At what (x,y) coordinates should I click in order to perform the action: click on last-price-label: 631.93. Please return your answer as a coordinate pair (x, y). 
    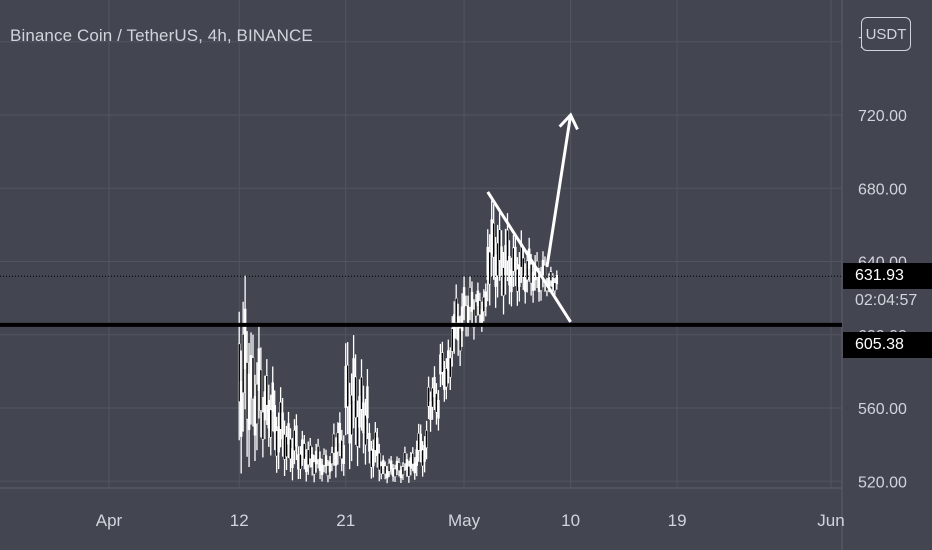
    Looking at the image, I should click on (887, 276).